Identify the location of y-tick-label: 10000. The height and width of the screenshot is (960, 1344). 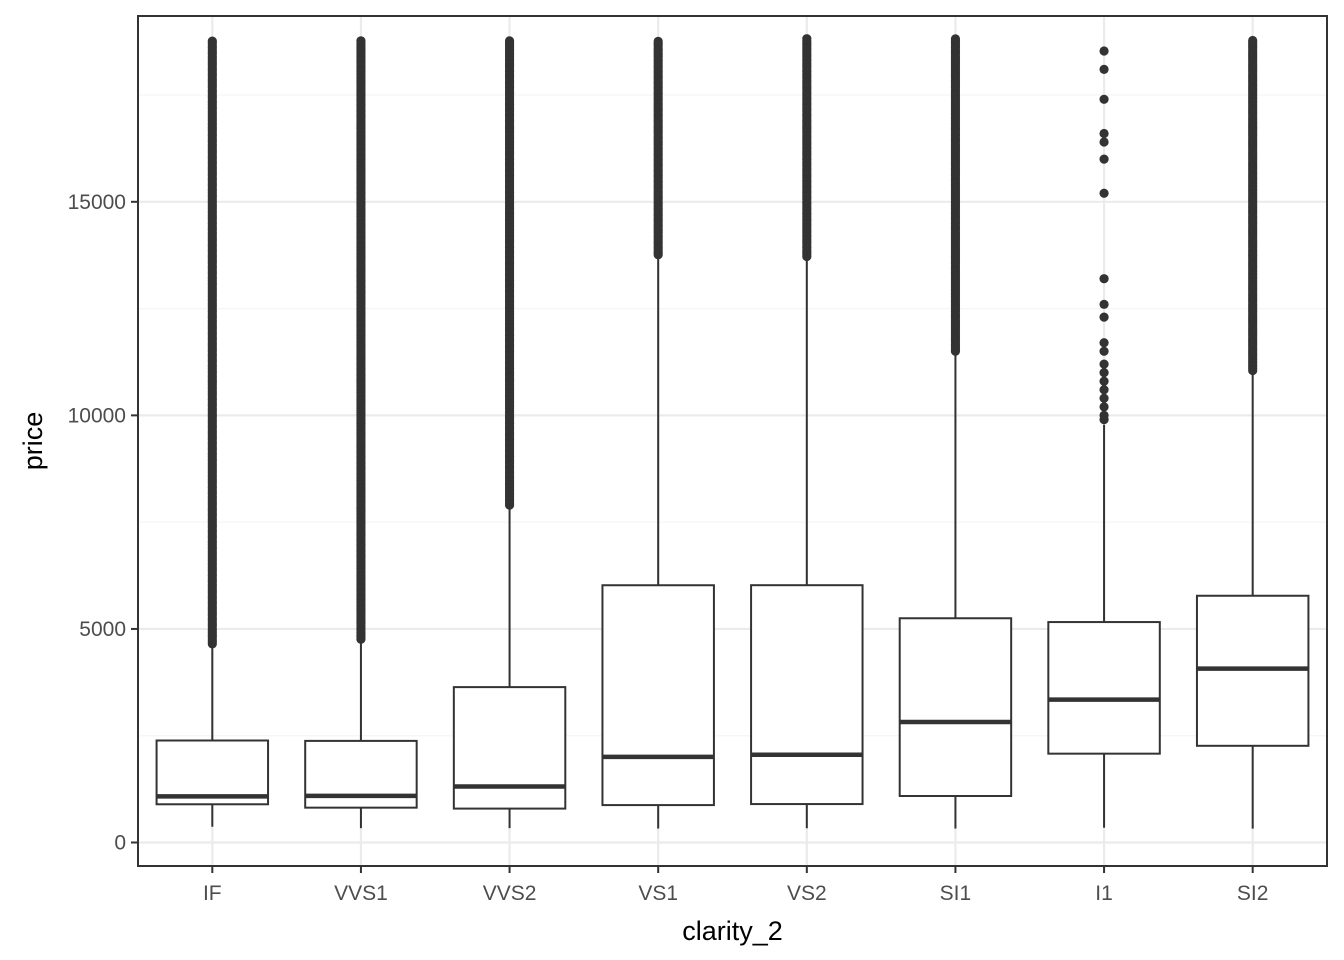
(97, 415).